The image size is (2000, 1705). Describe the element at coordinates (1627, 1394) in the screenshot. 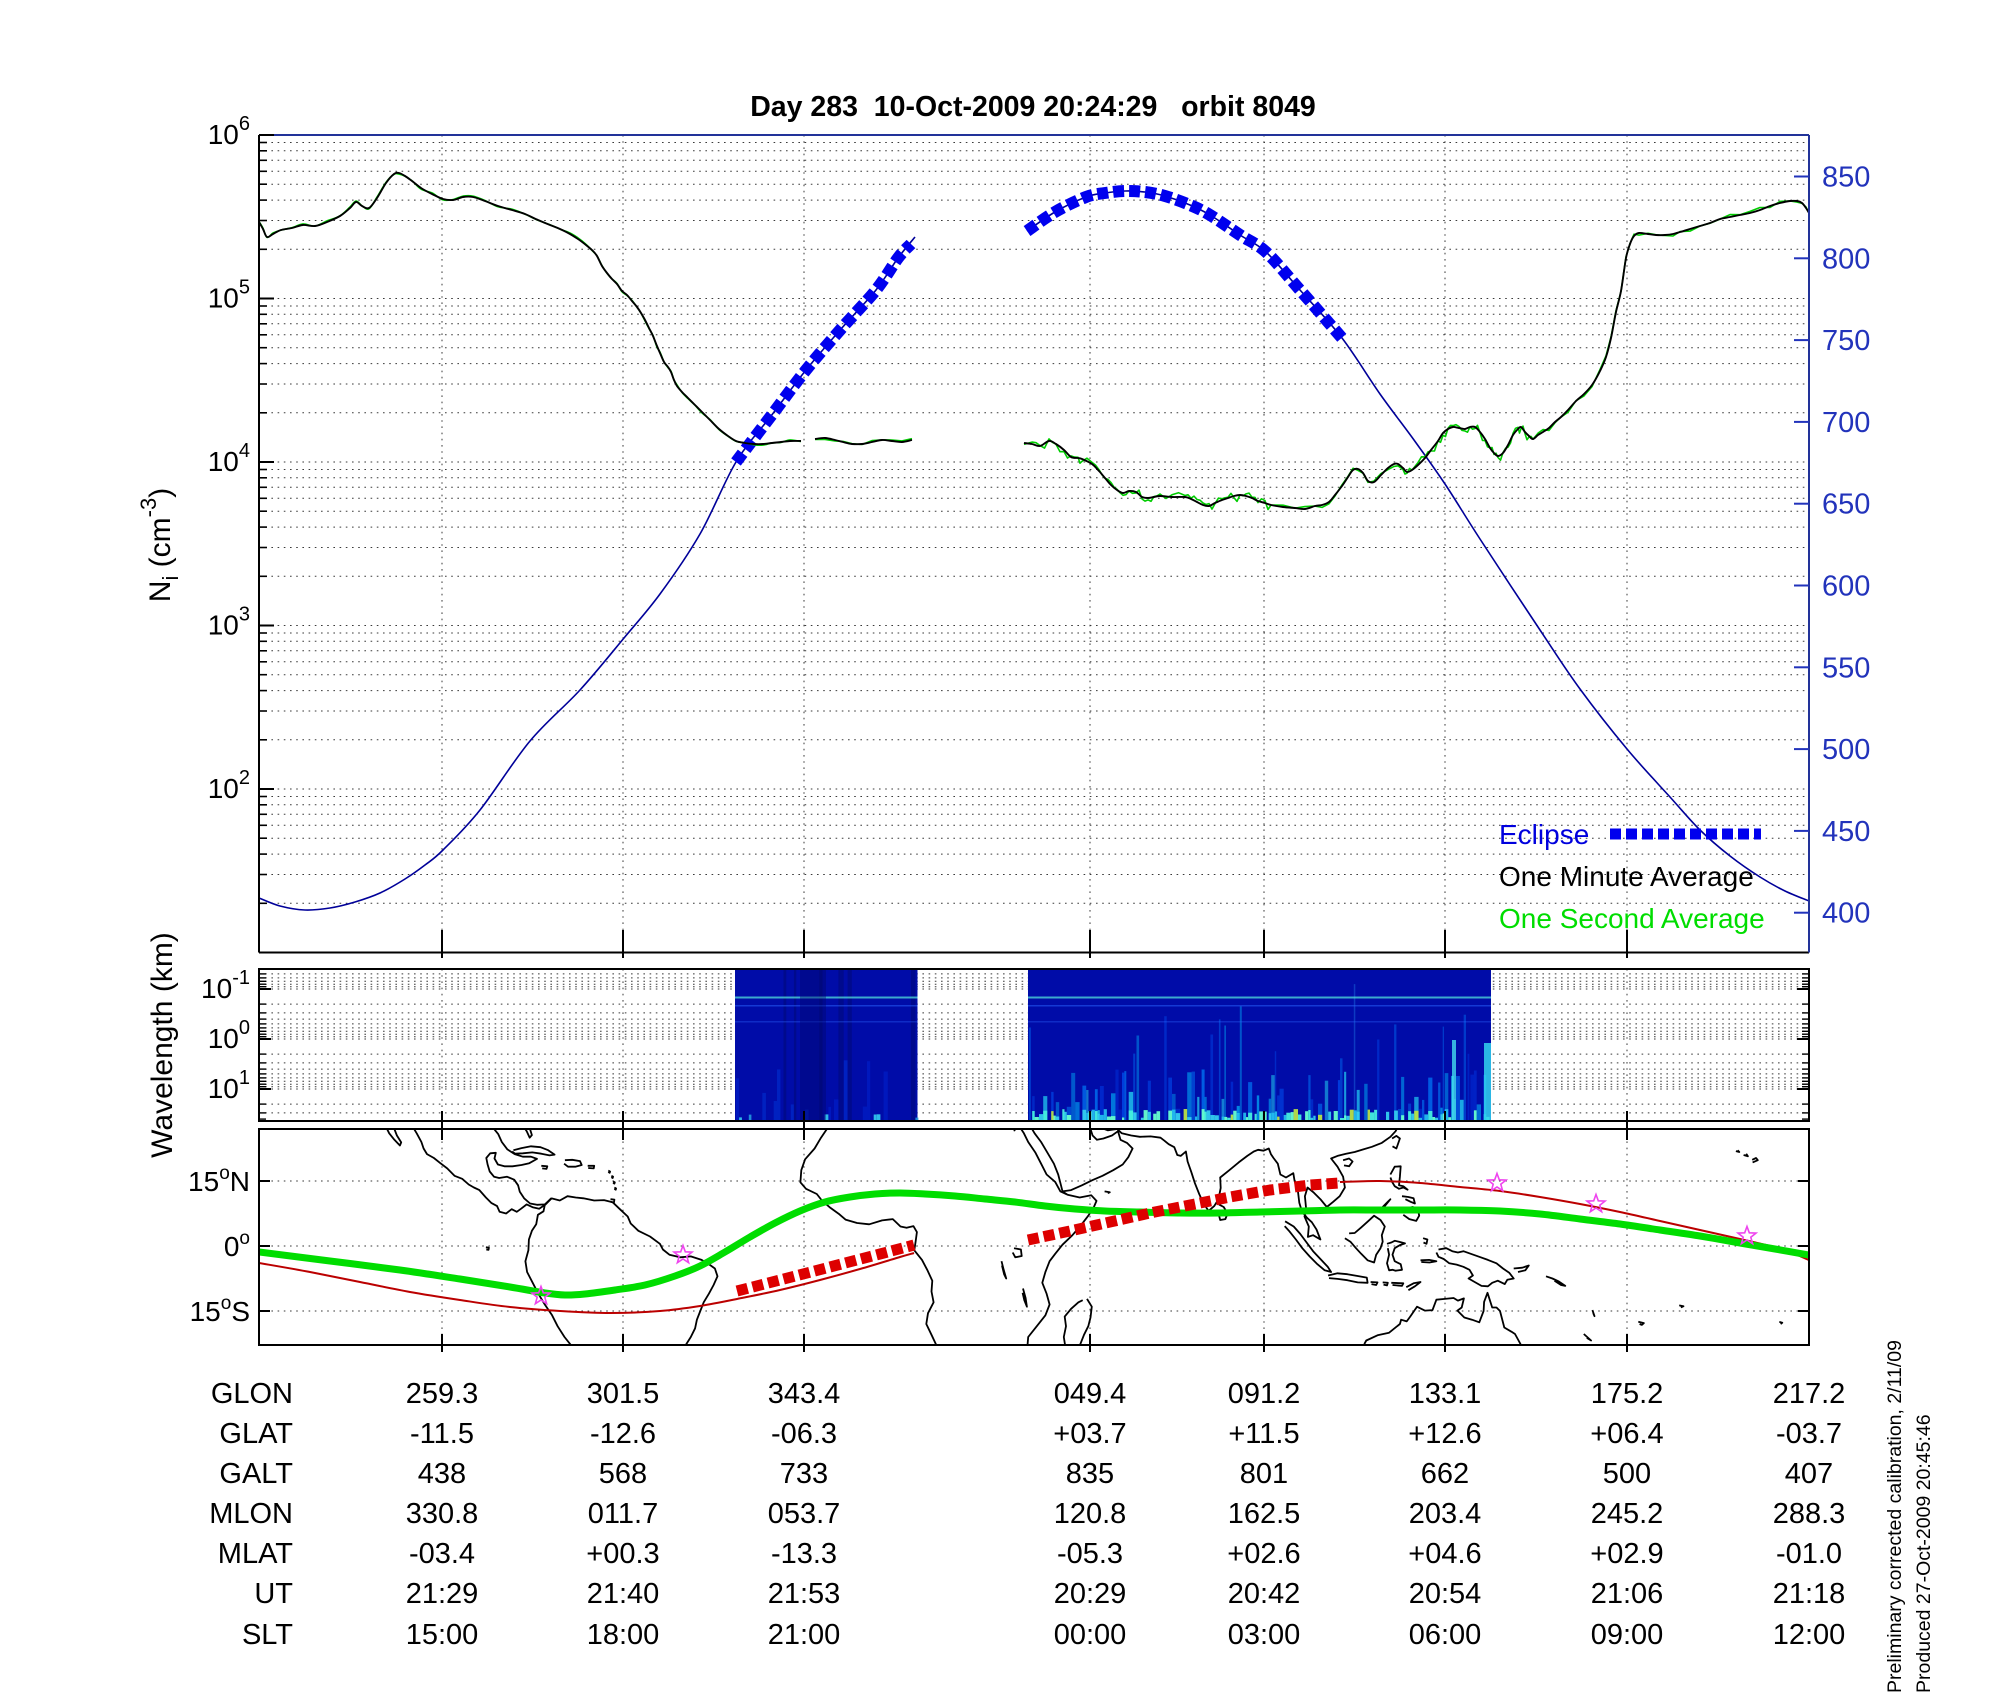

I see `svg-text: 175.2` at that location.